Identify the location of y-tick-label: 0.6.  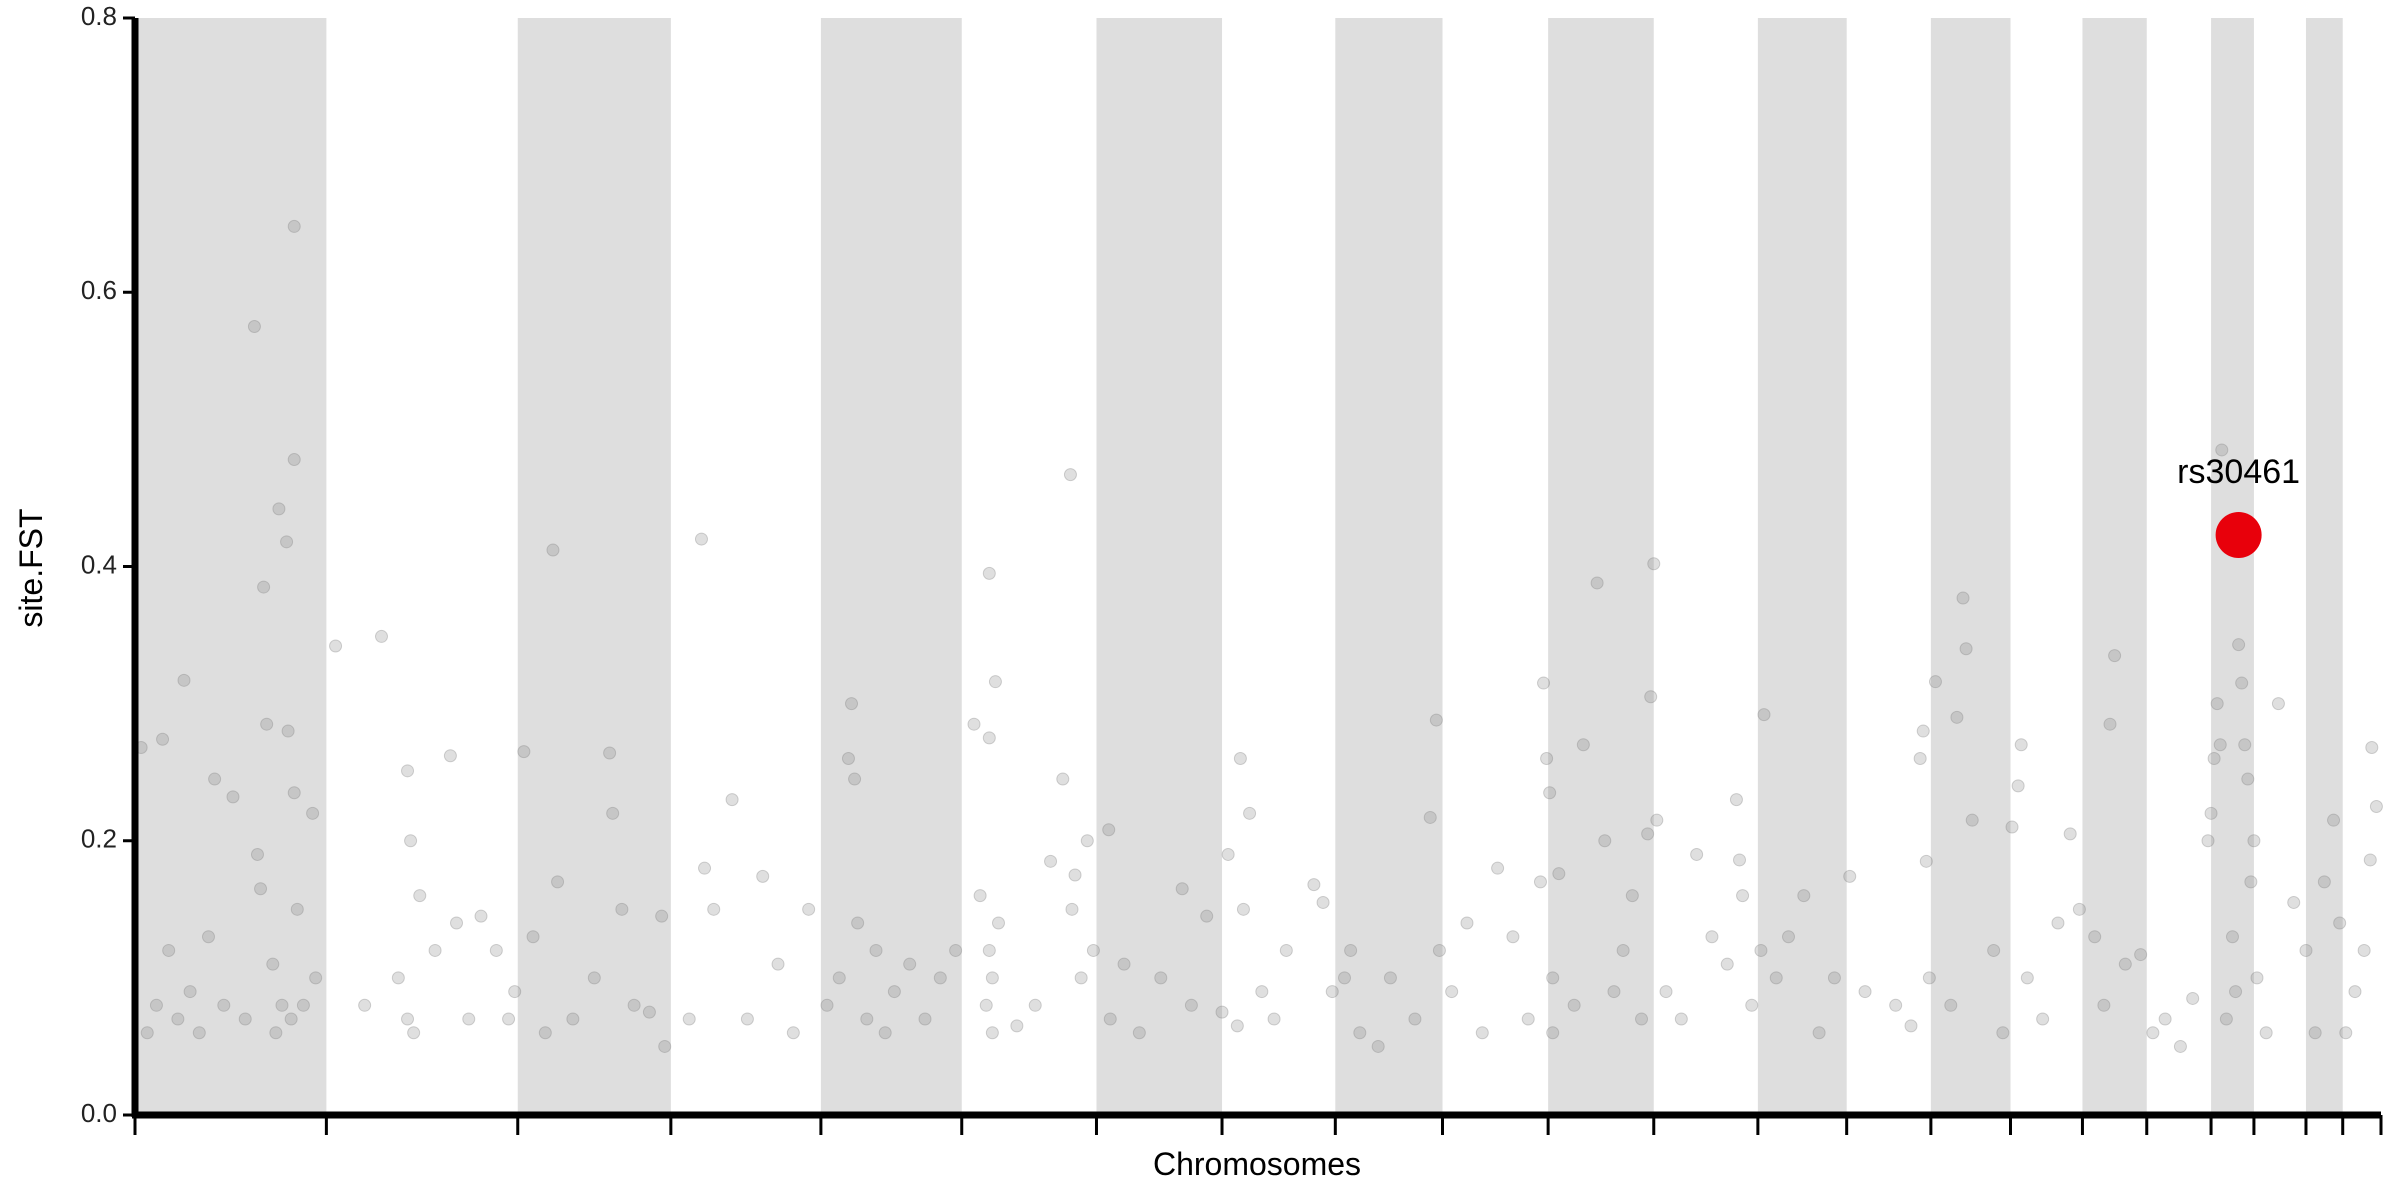
(99, 290).